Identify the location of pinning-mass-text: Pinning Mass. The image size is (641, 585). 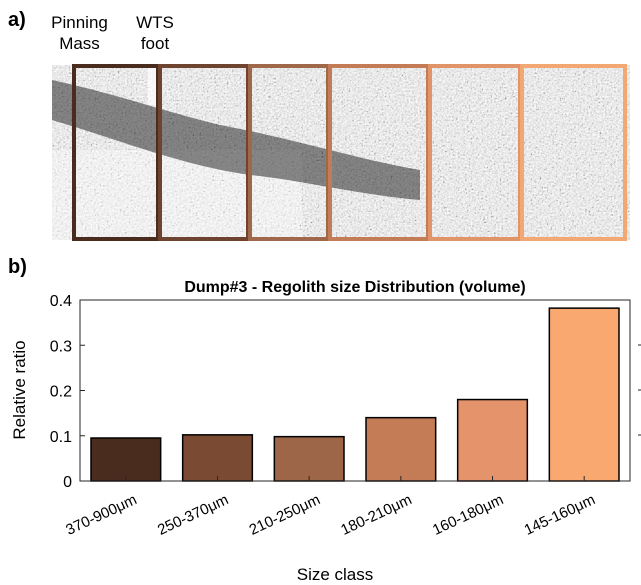
(79, 33).